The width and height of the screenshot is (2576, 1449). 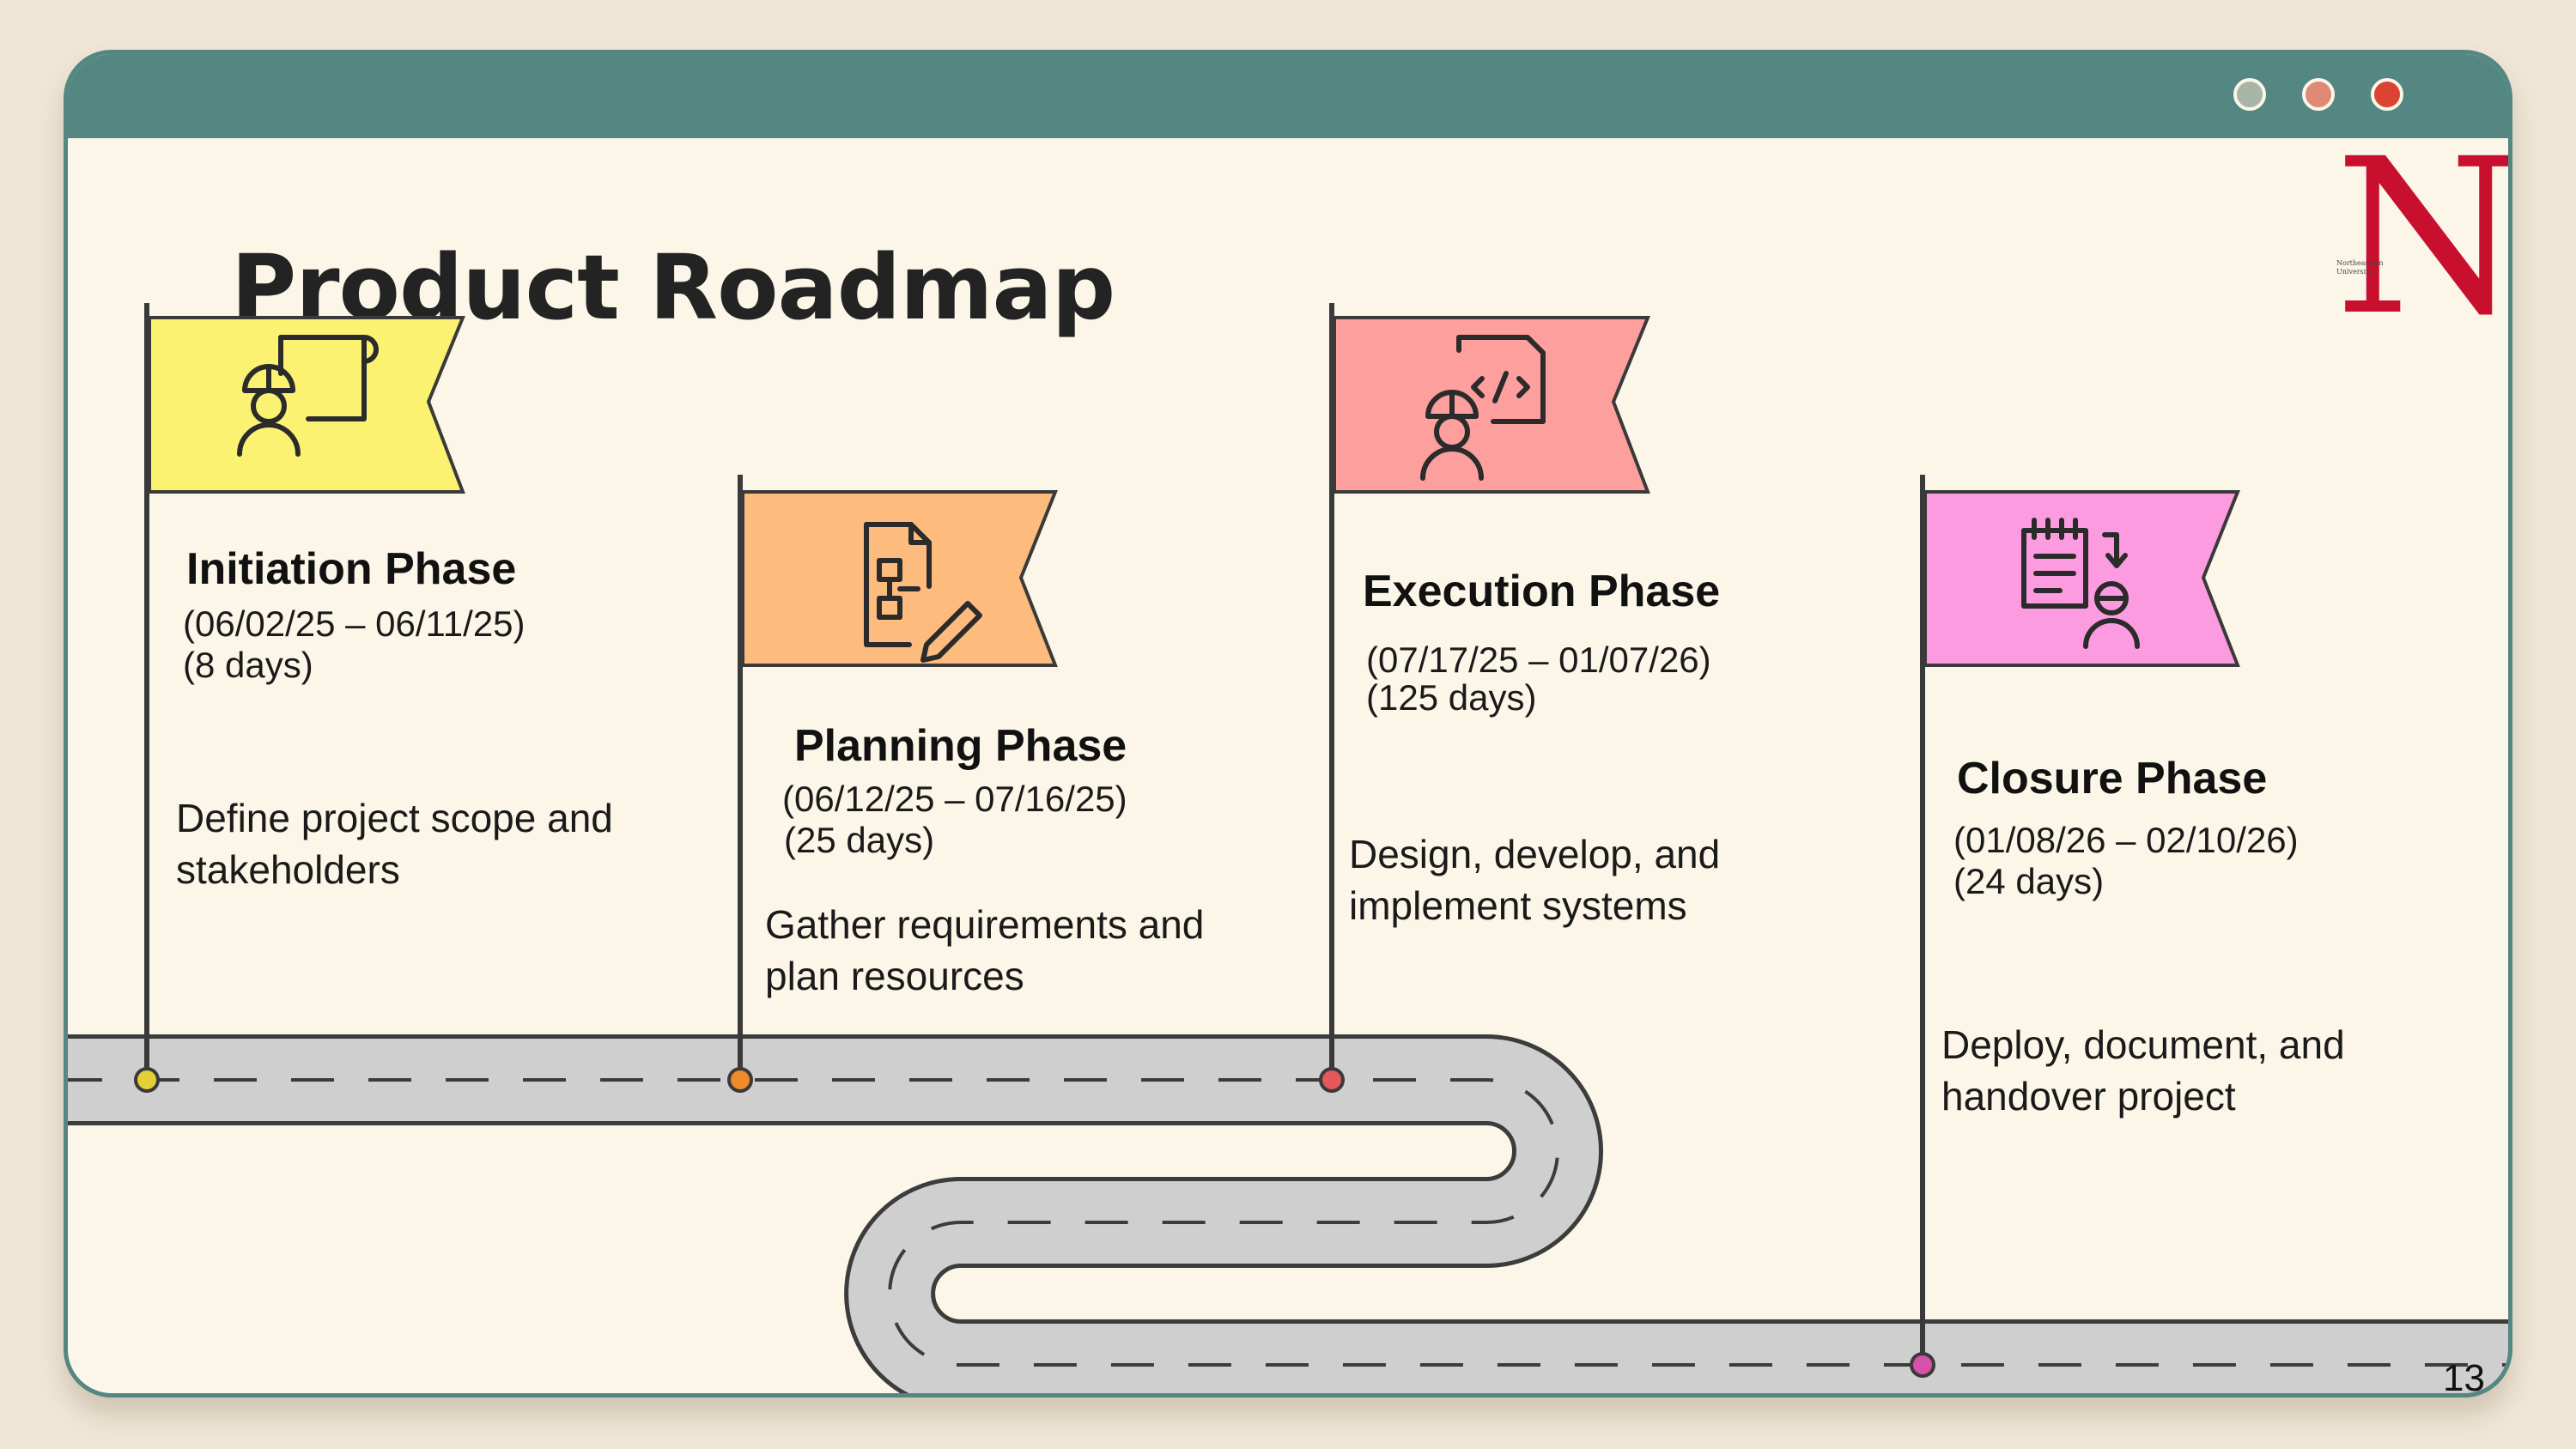 What do you see at coordinates (985, 950) in the screenshot?
I see `phase-description-planning: Gather requirements and plan resources` at bounding box center [985, 950].